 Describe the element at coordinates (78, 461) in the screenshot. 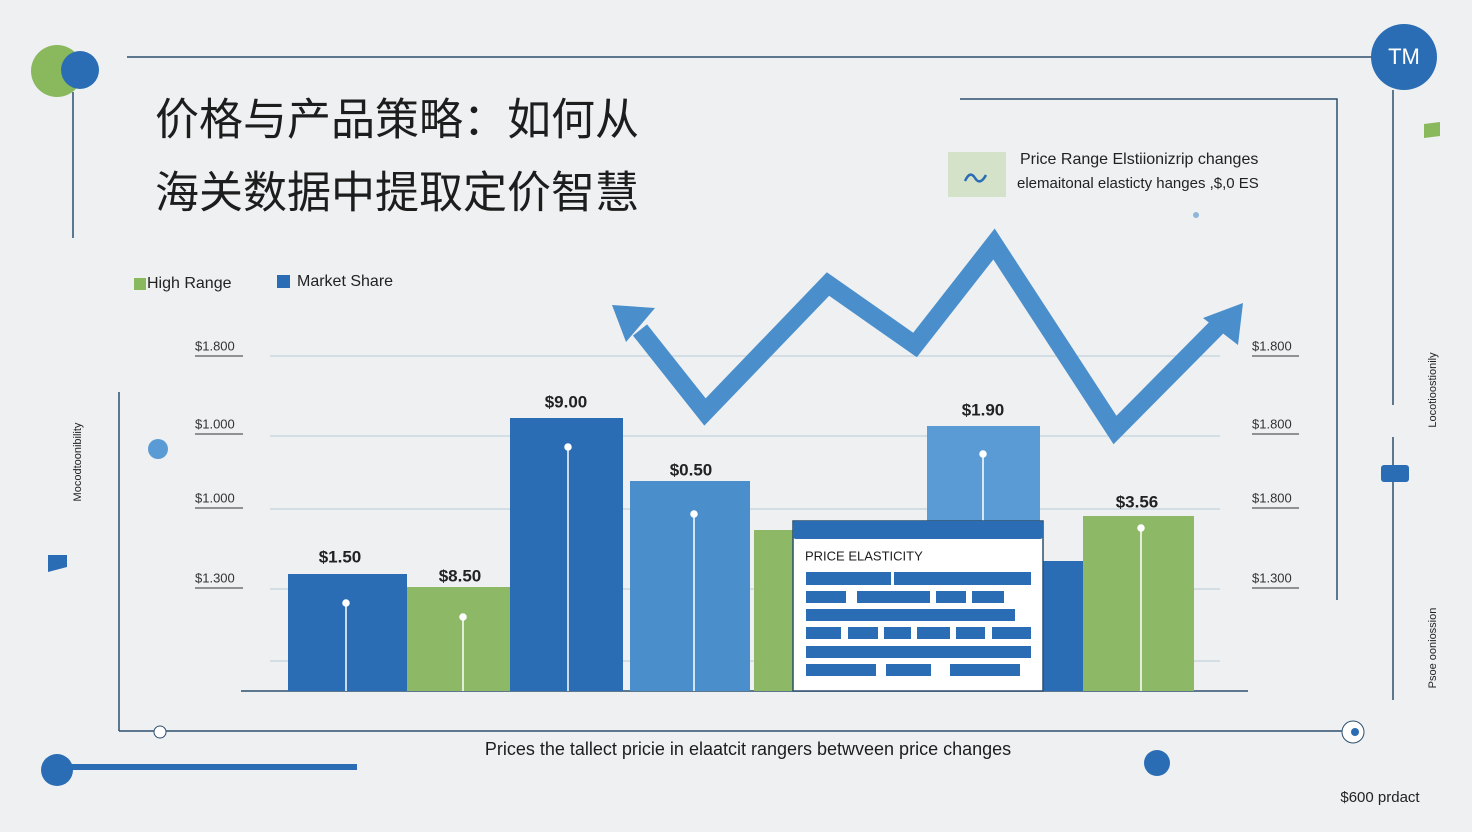

I see `side-label: Mocodtoonibility` at that location.